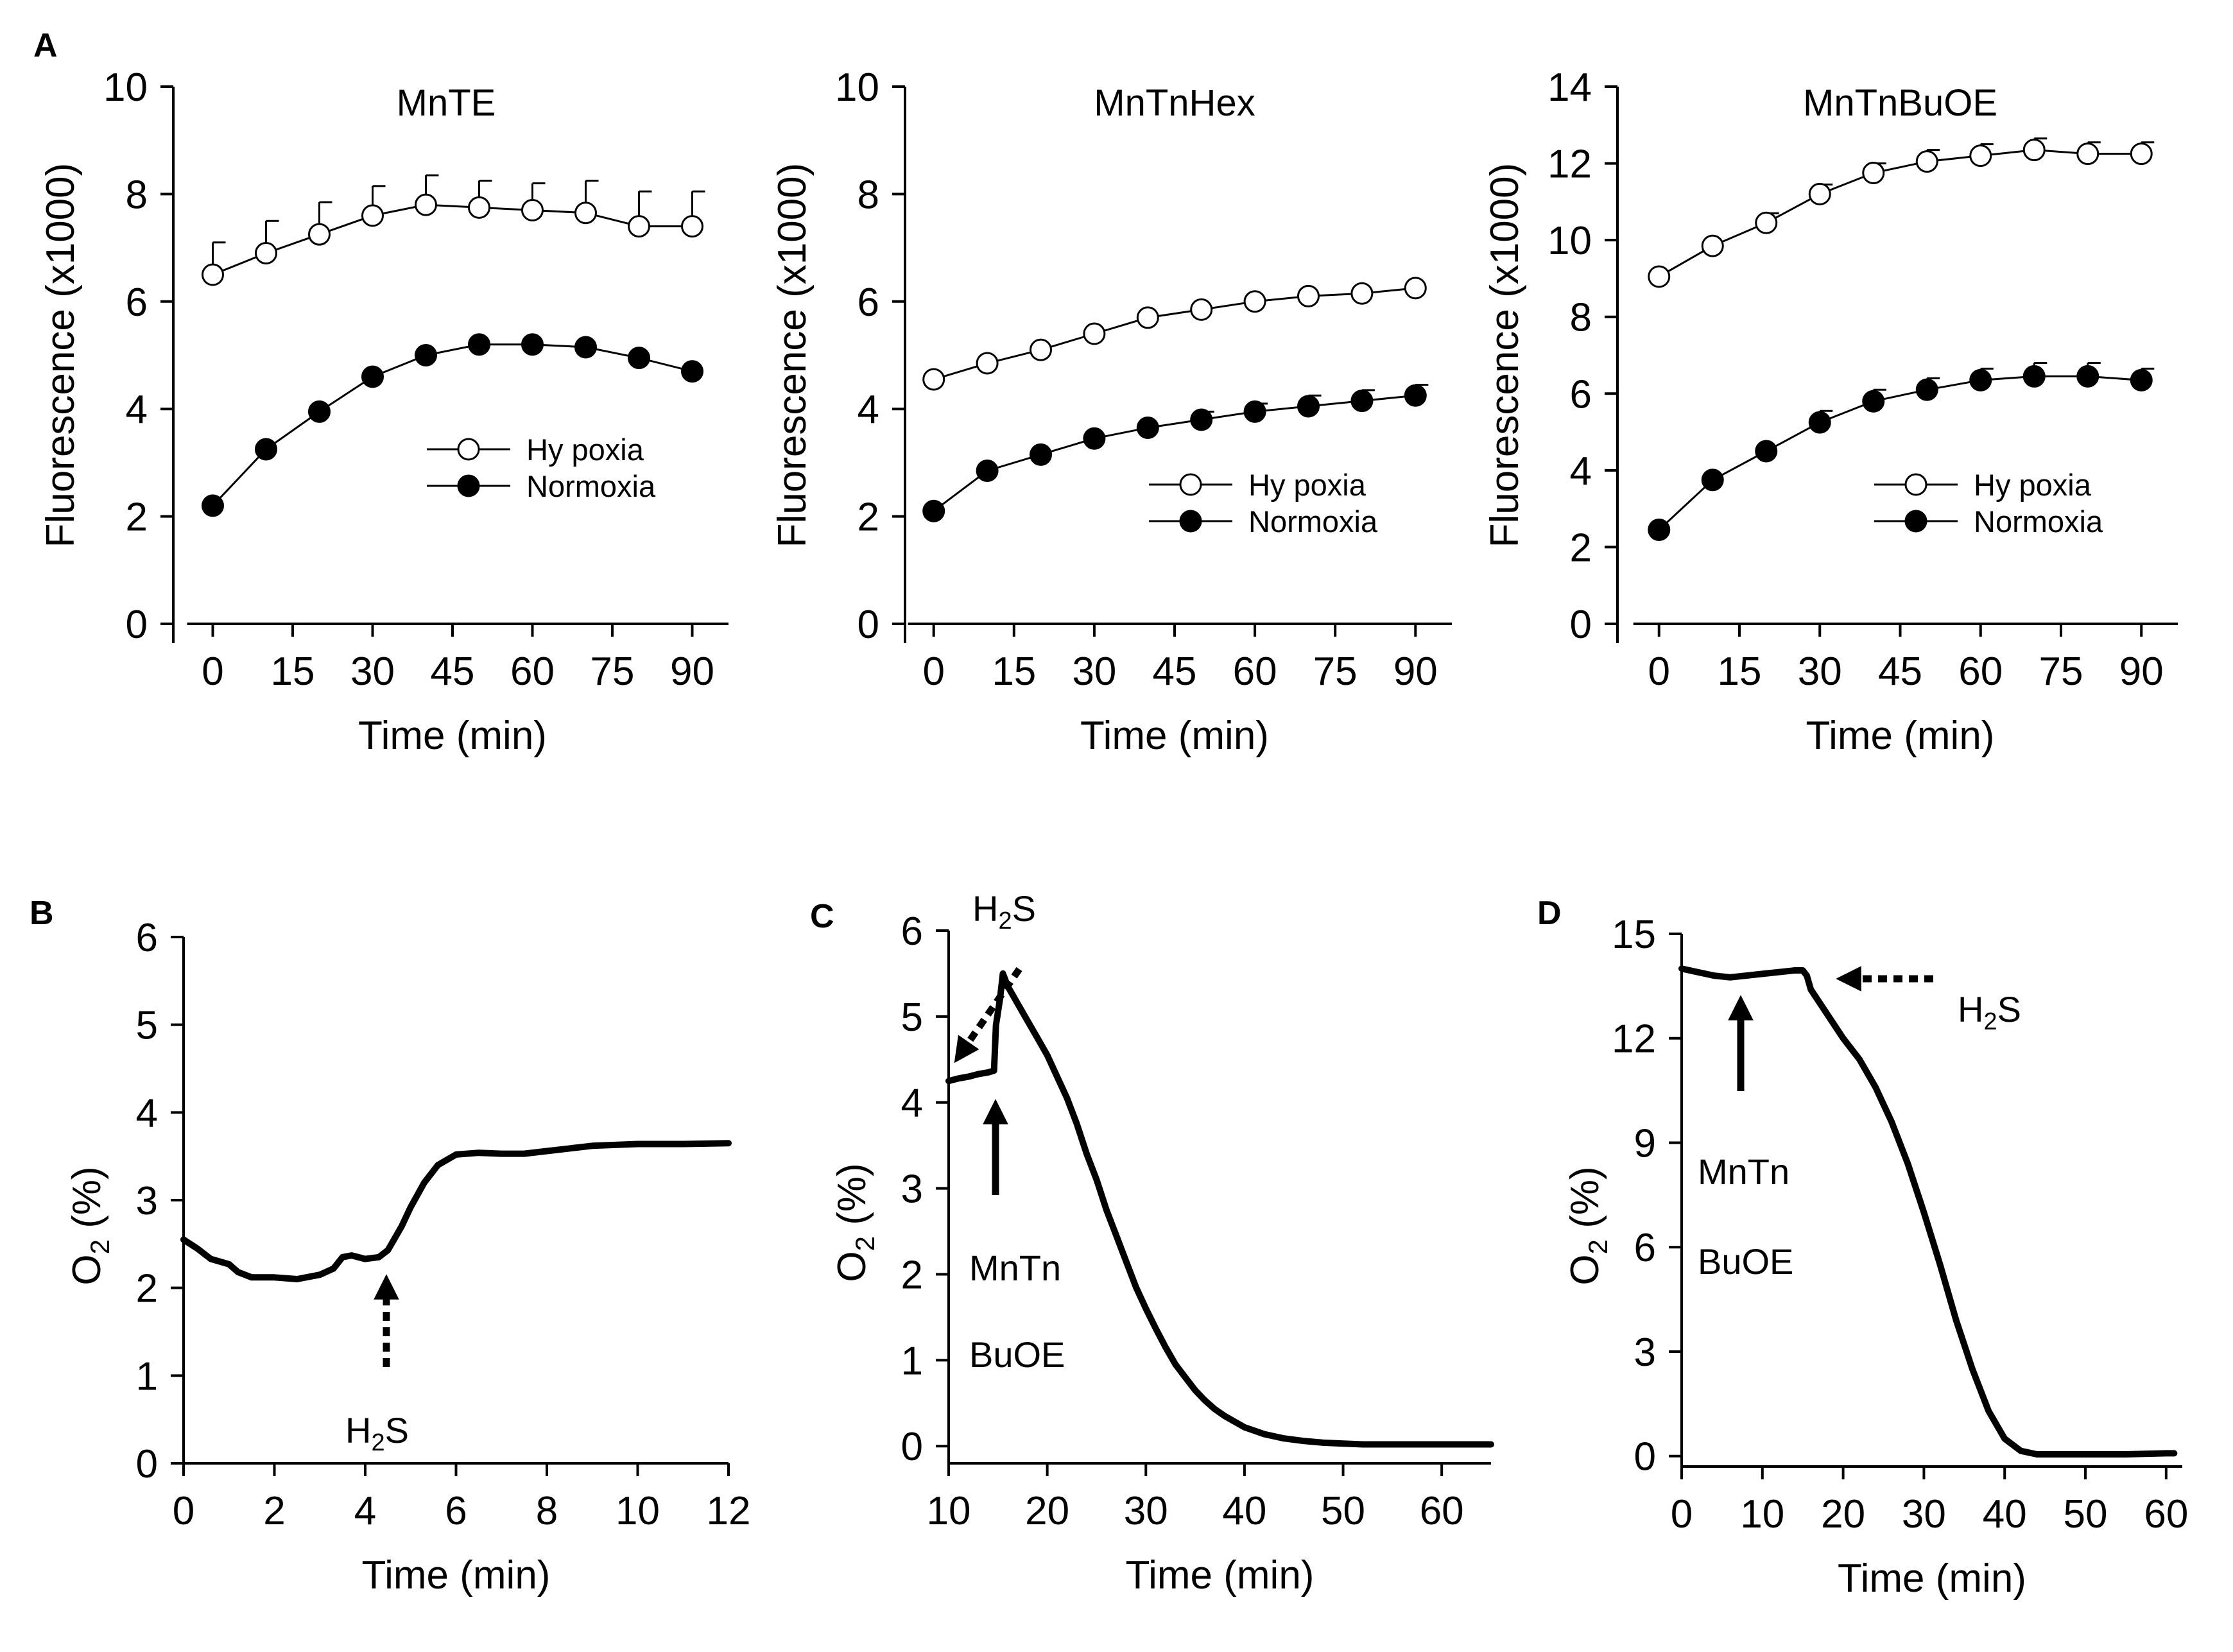 The width and height of the screenshot is (2233, 1652). Describe the element at coordinates (1570, 87) in the screenshot. I see `y-tick-label: 14` at that location.